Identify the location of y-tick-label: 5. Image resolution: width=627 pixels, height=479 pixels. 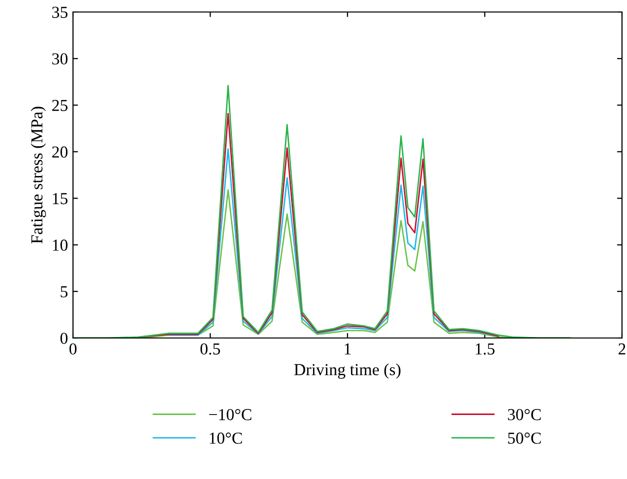
(64, 292).